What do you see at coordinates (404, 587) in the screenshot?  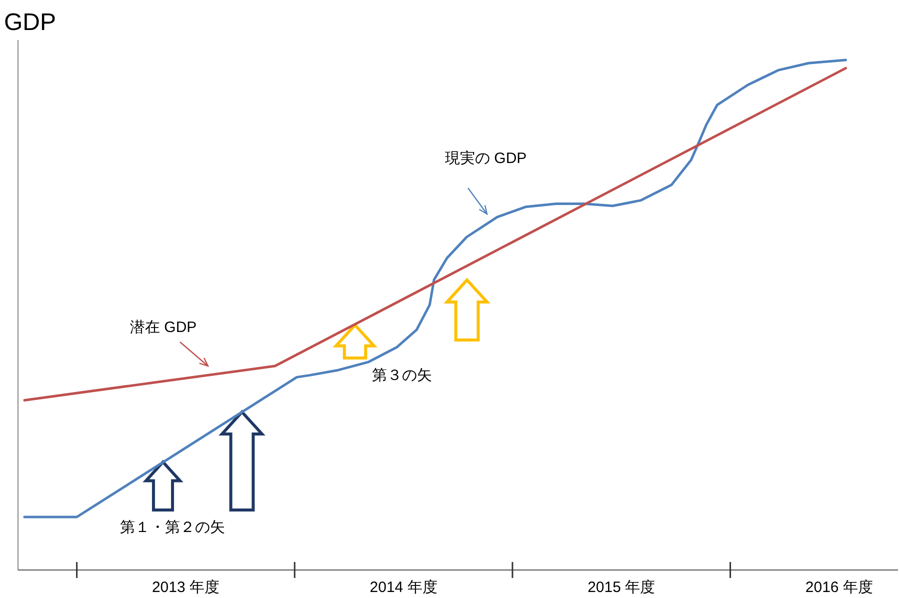 I see `x-tick-label: 2014 年度` at bounding box center [404, 587].